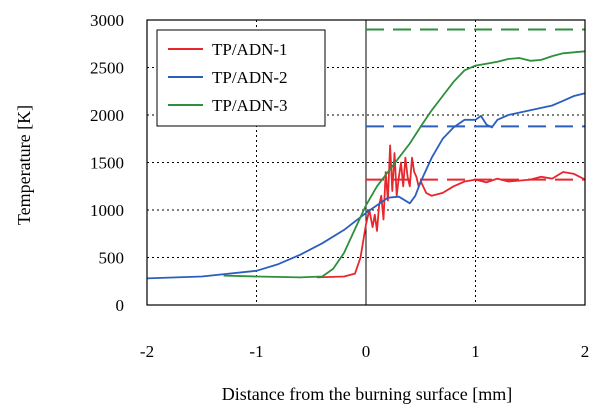 The width and height of the screenshot is (596, 409). I want to click on y-tick-label-4: 2000, so click(107, 115).